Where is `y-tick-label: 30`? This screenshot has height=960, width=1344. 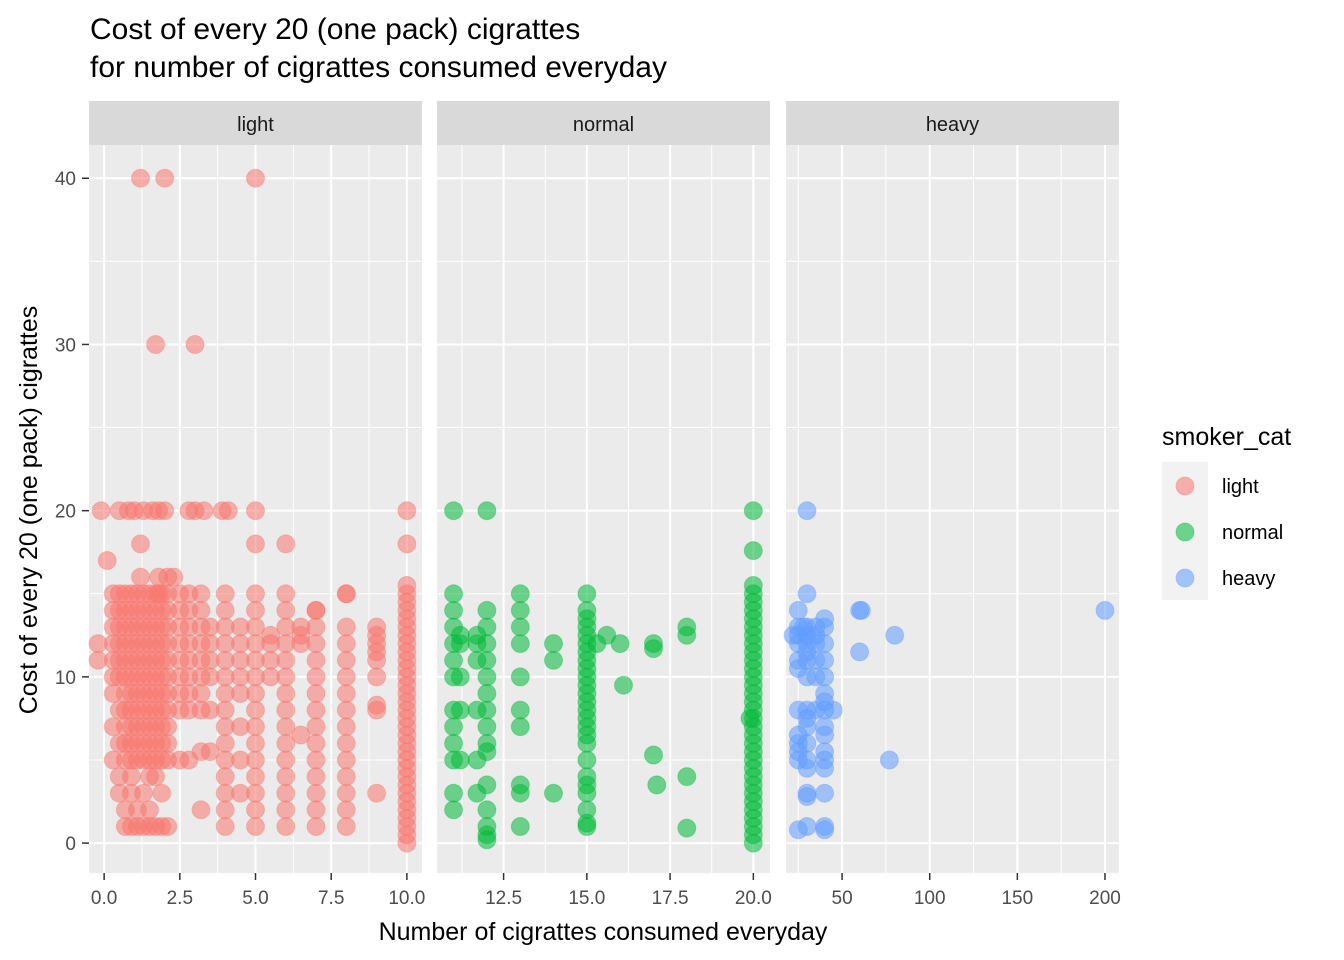
y-tick-label: 30 is located at coordinates (65, 345).